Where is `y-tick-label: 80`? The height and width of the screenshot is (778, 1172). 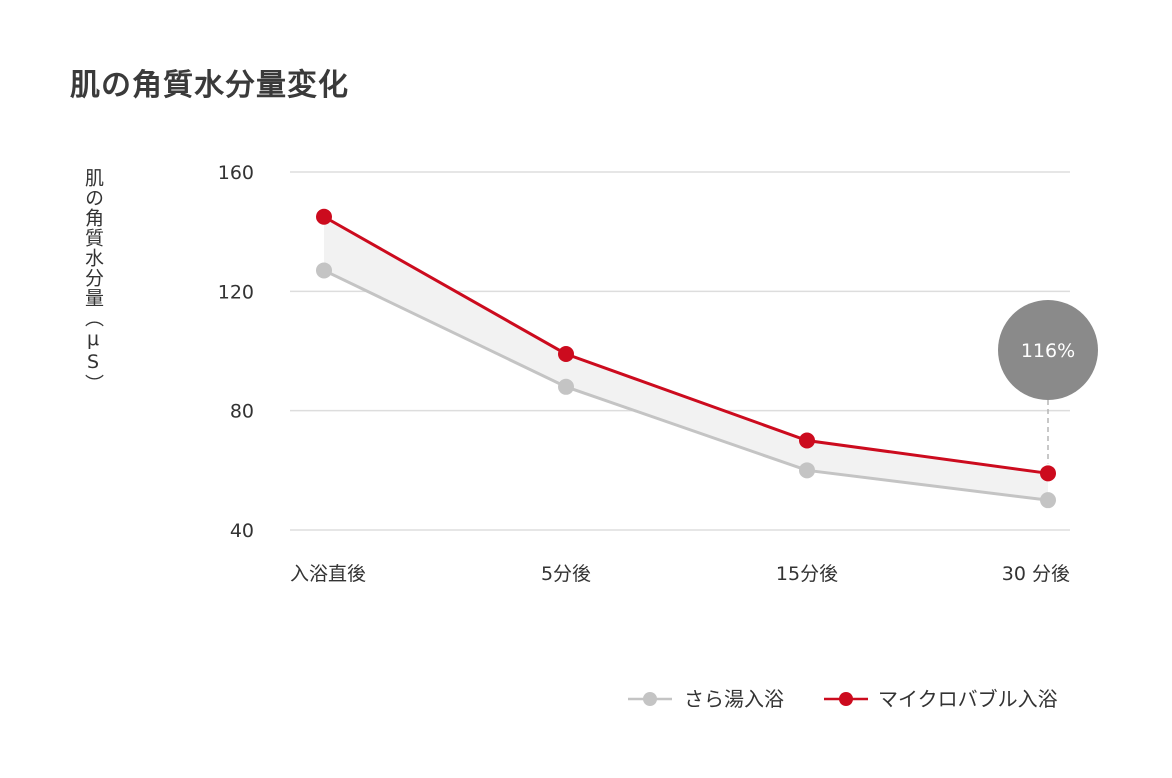 y-tick-label: 80 is located at coordinates (242, 412).